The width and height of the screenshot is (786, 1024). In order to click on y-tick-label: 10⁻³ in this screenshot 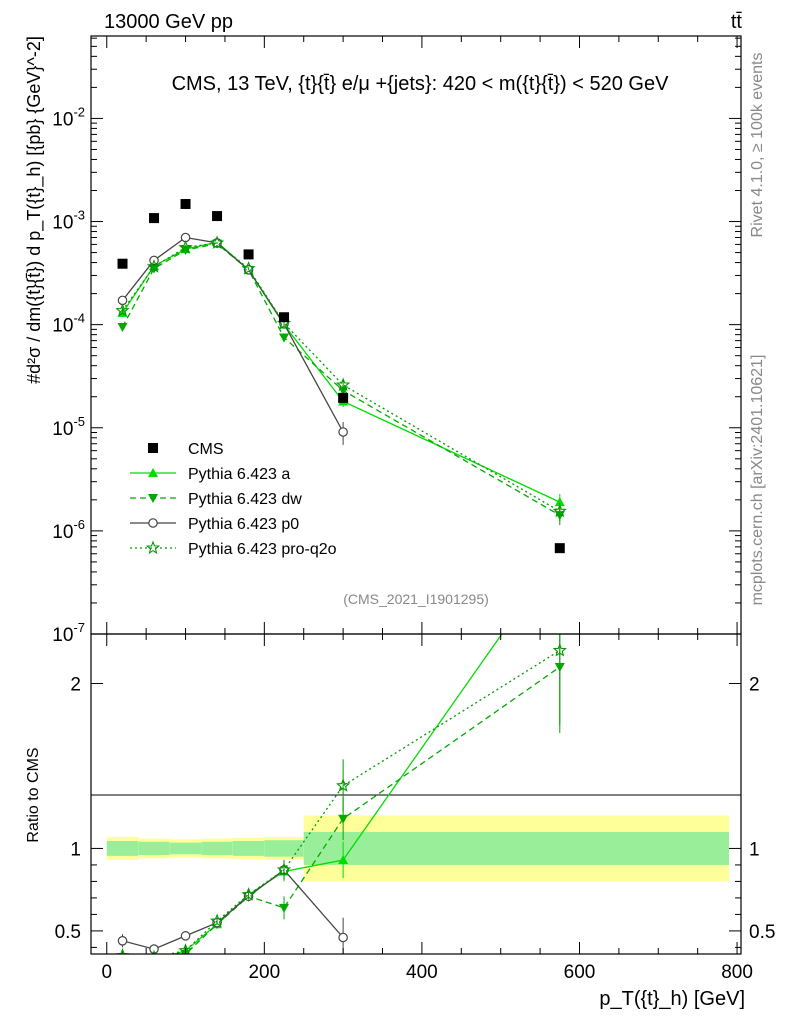, I will do `click(68, 221)`.